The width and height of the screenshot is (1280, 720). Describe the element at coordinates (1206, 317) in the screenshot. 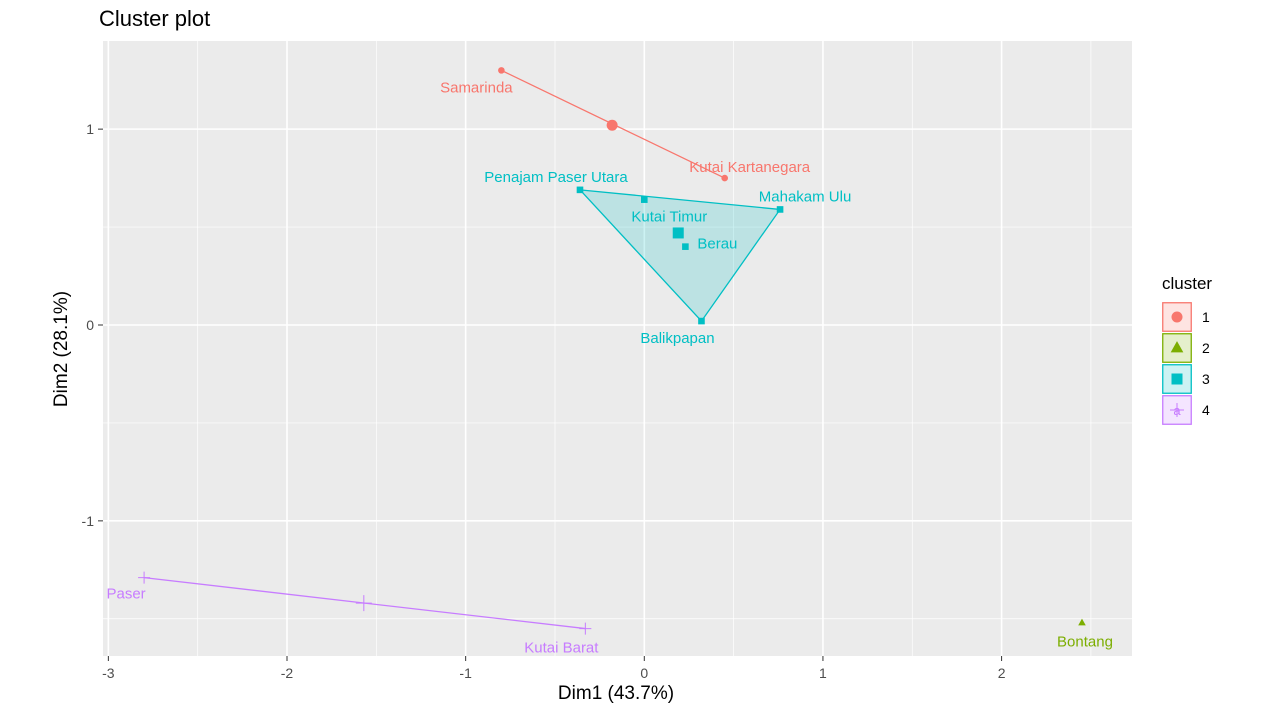

I see `legend-label-1: 1` at that location.